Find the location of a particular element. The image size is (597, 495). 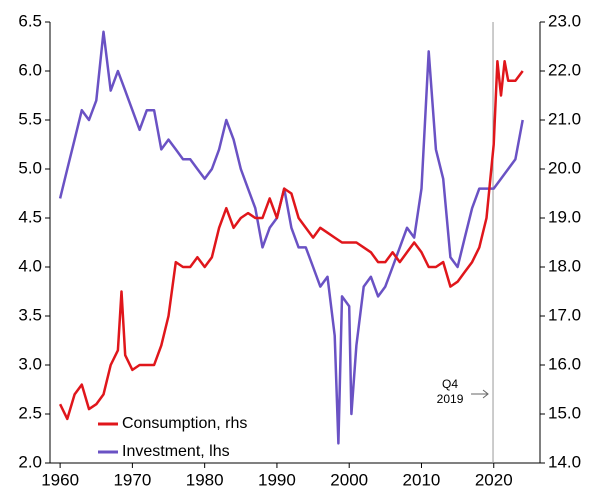

y-tick-label: 4.0 is located at coordinates (30, 265).